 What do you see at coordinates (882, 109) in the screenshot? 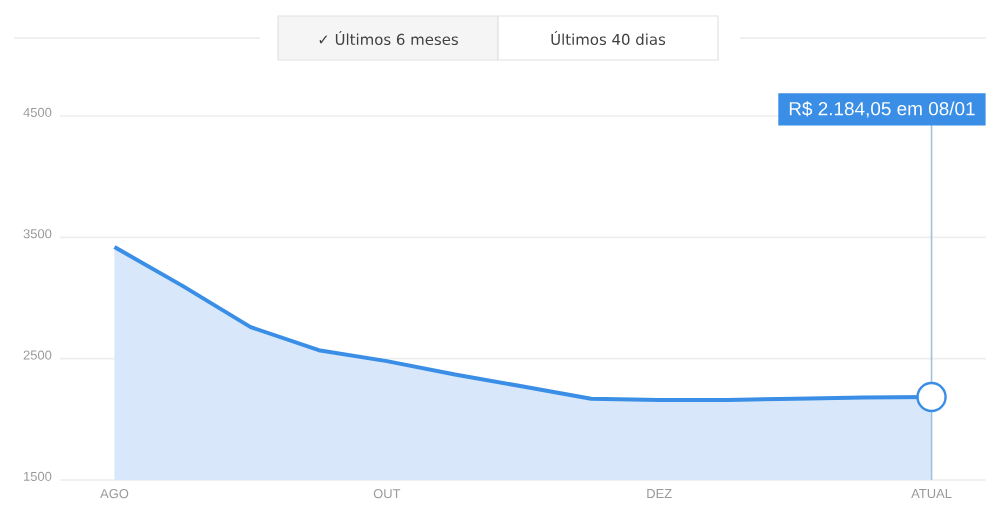
I see `annotation: R$ 2.184,05 em 08/01` at bounding box center [882, 109].